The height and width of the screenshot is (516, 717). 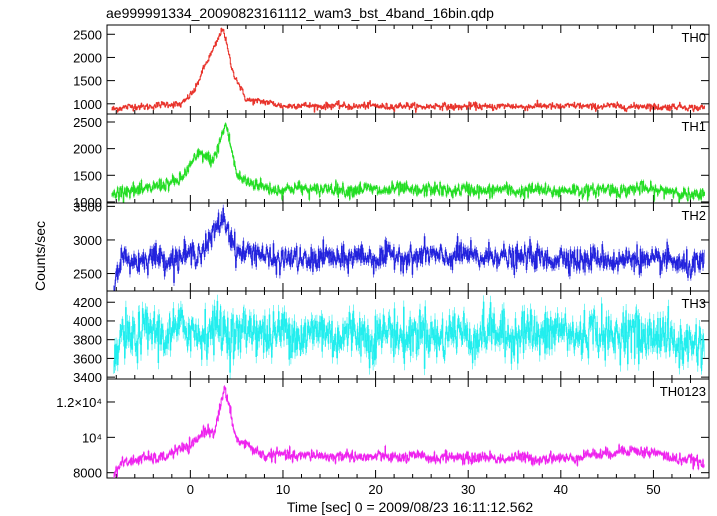 I want to click on y-tick-label: 4200, so click(x=87, y=302).